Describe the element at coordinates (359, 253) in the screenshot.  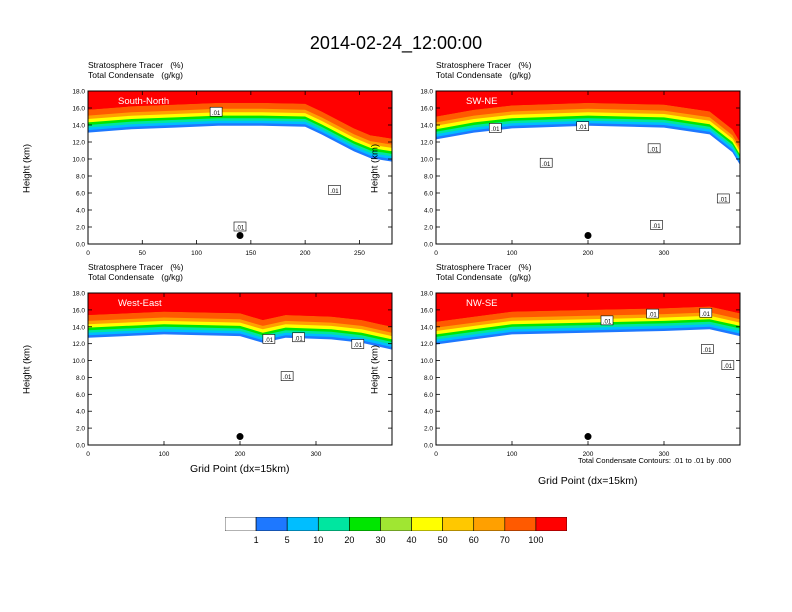
I see `x-tick-label: 250` at that location.